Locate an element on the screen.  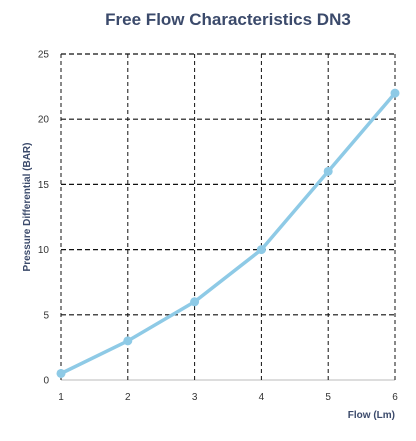
chart-title: Free Flow Characteristics DN3 is located at coordinates (228, 19).